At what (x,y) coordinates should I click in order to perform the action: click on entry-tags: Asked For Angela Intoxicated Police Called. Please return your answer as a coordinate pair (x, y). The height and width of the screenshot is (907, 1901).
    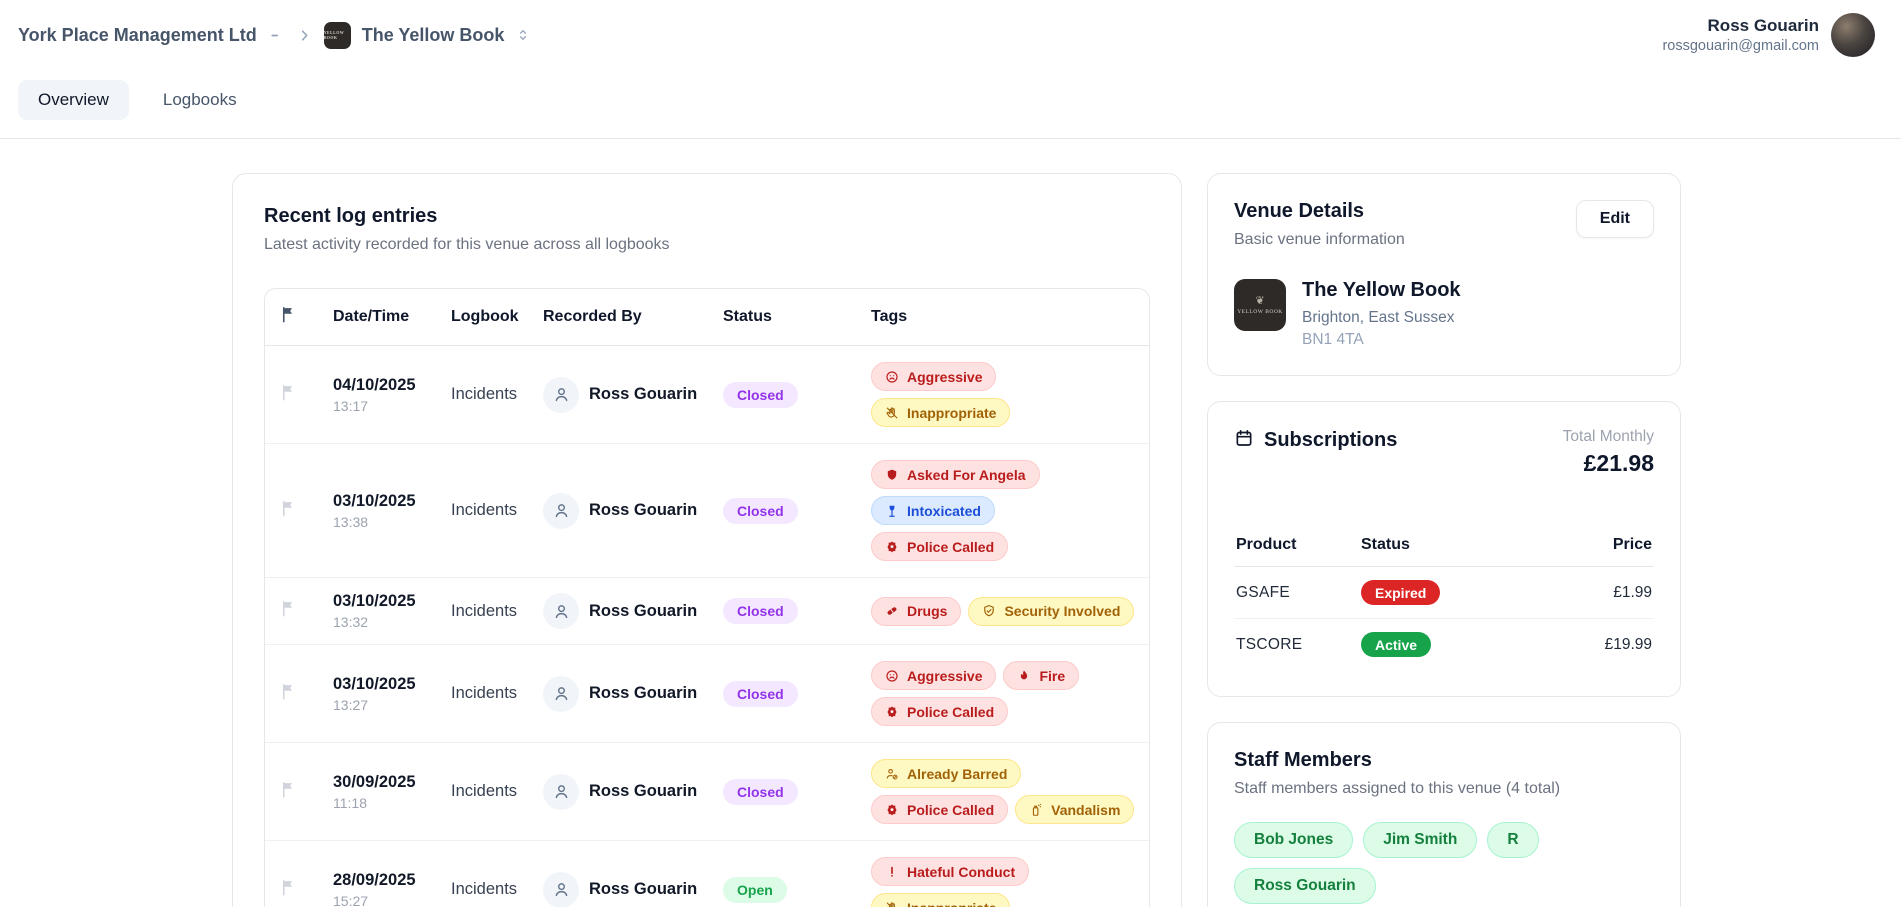
    Looking at the image, I should click on (1005, 510).